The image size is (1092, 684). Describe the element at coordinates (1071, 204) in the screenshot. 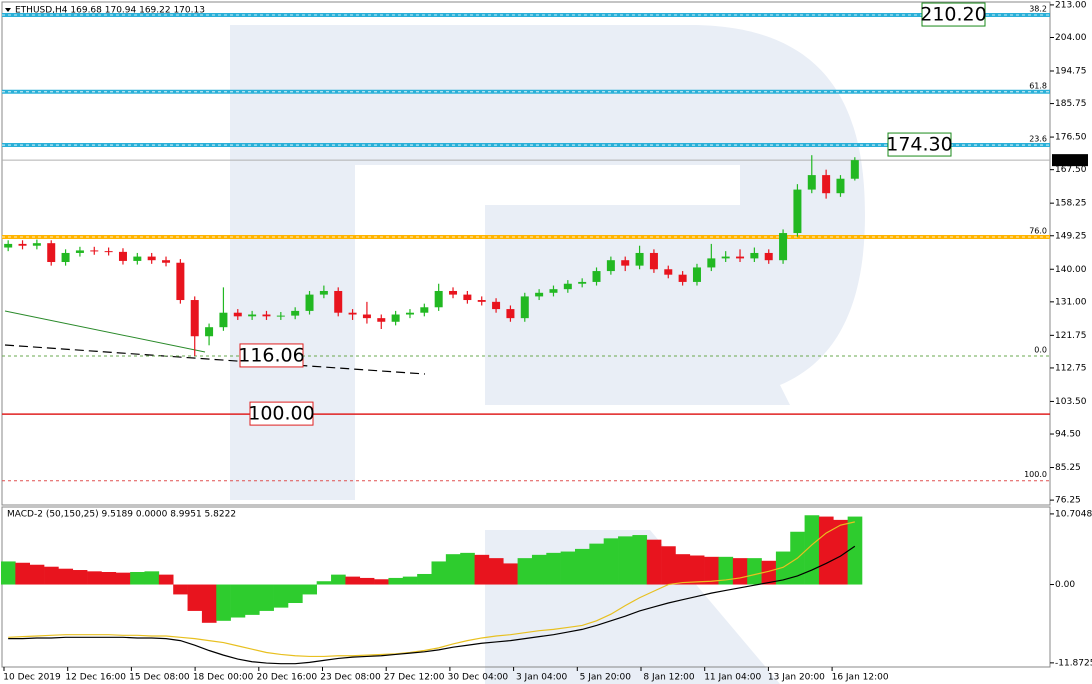

I see `y-tick-label: 158.25` at that location.